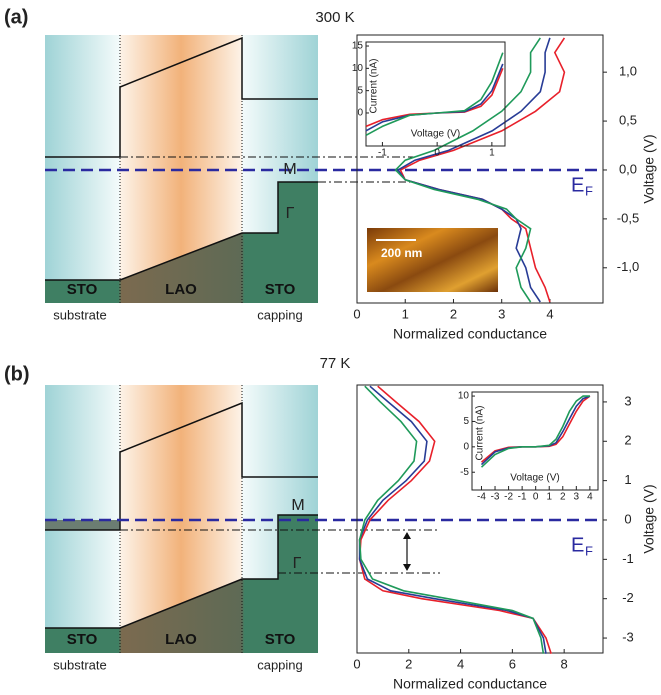 Image resolution: width=661 pixels, height=695 pixels. What do you see at coordinates (481, 497) in the screenshot?
I see `x-tick-label: -4` at bounding box center [481, 497].